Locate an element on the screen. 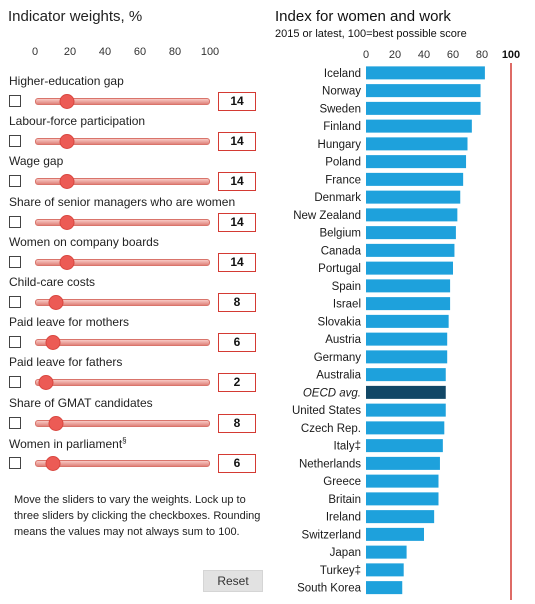  country-label: Austria is located at coordinates (343, 340).